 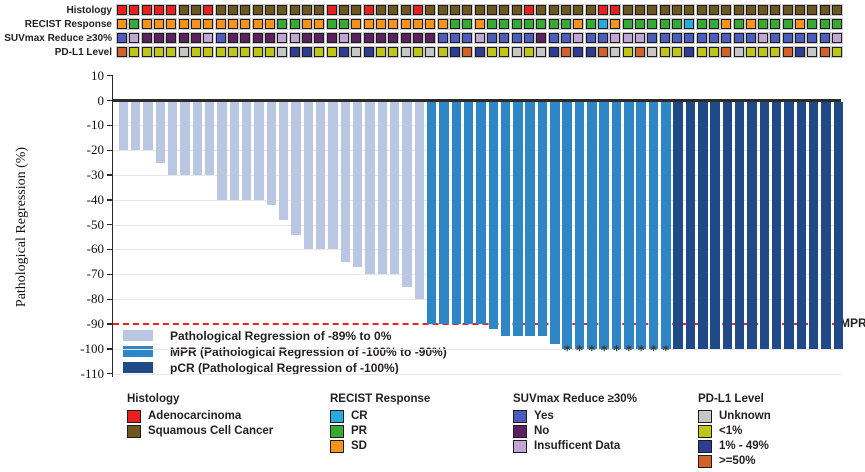 What do you see at coordinates (432, 39) in the screenshot?
I see `track-row-suvmax: SUVmax Reduce ≥30%` at bounding box center [432, 39].